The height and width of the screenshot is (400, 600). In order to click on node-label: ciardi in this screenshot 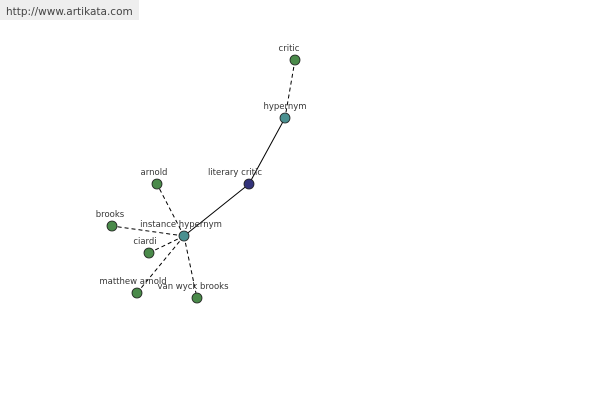, I will do `click(144, 242)`.